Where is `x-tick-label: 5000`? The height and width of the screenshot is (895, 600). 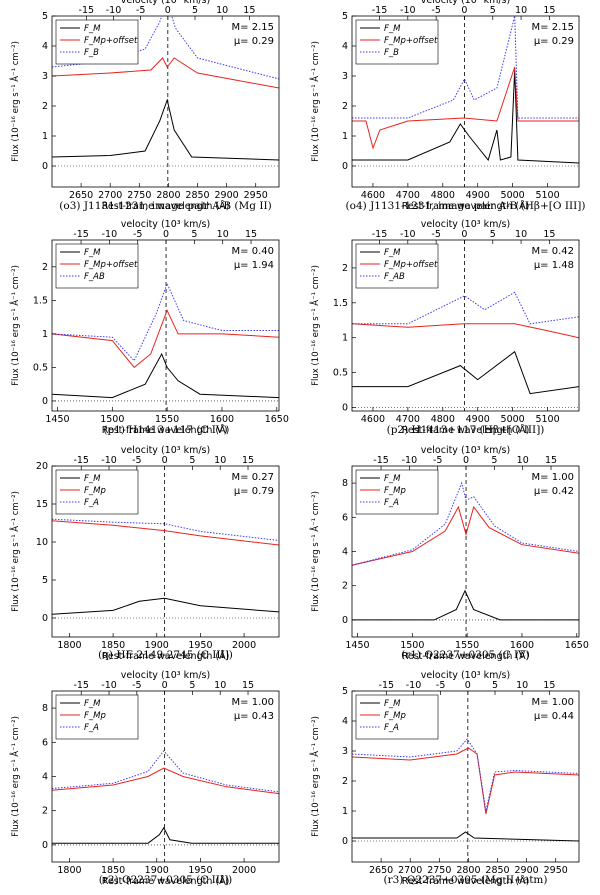
x-tick-label: 5000 is located at coordinates (513, 195).